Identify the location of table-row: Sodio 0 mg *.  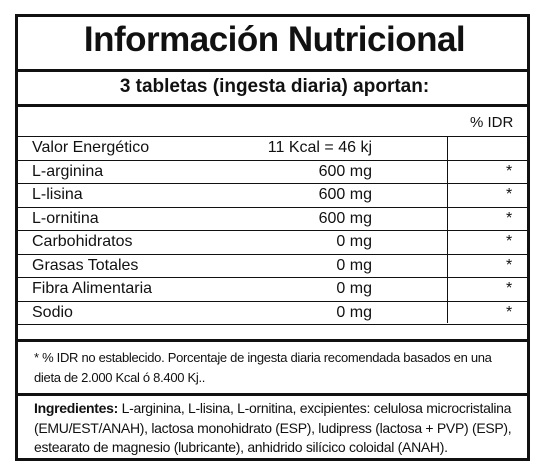
(272, 313).